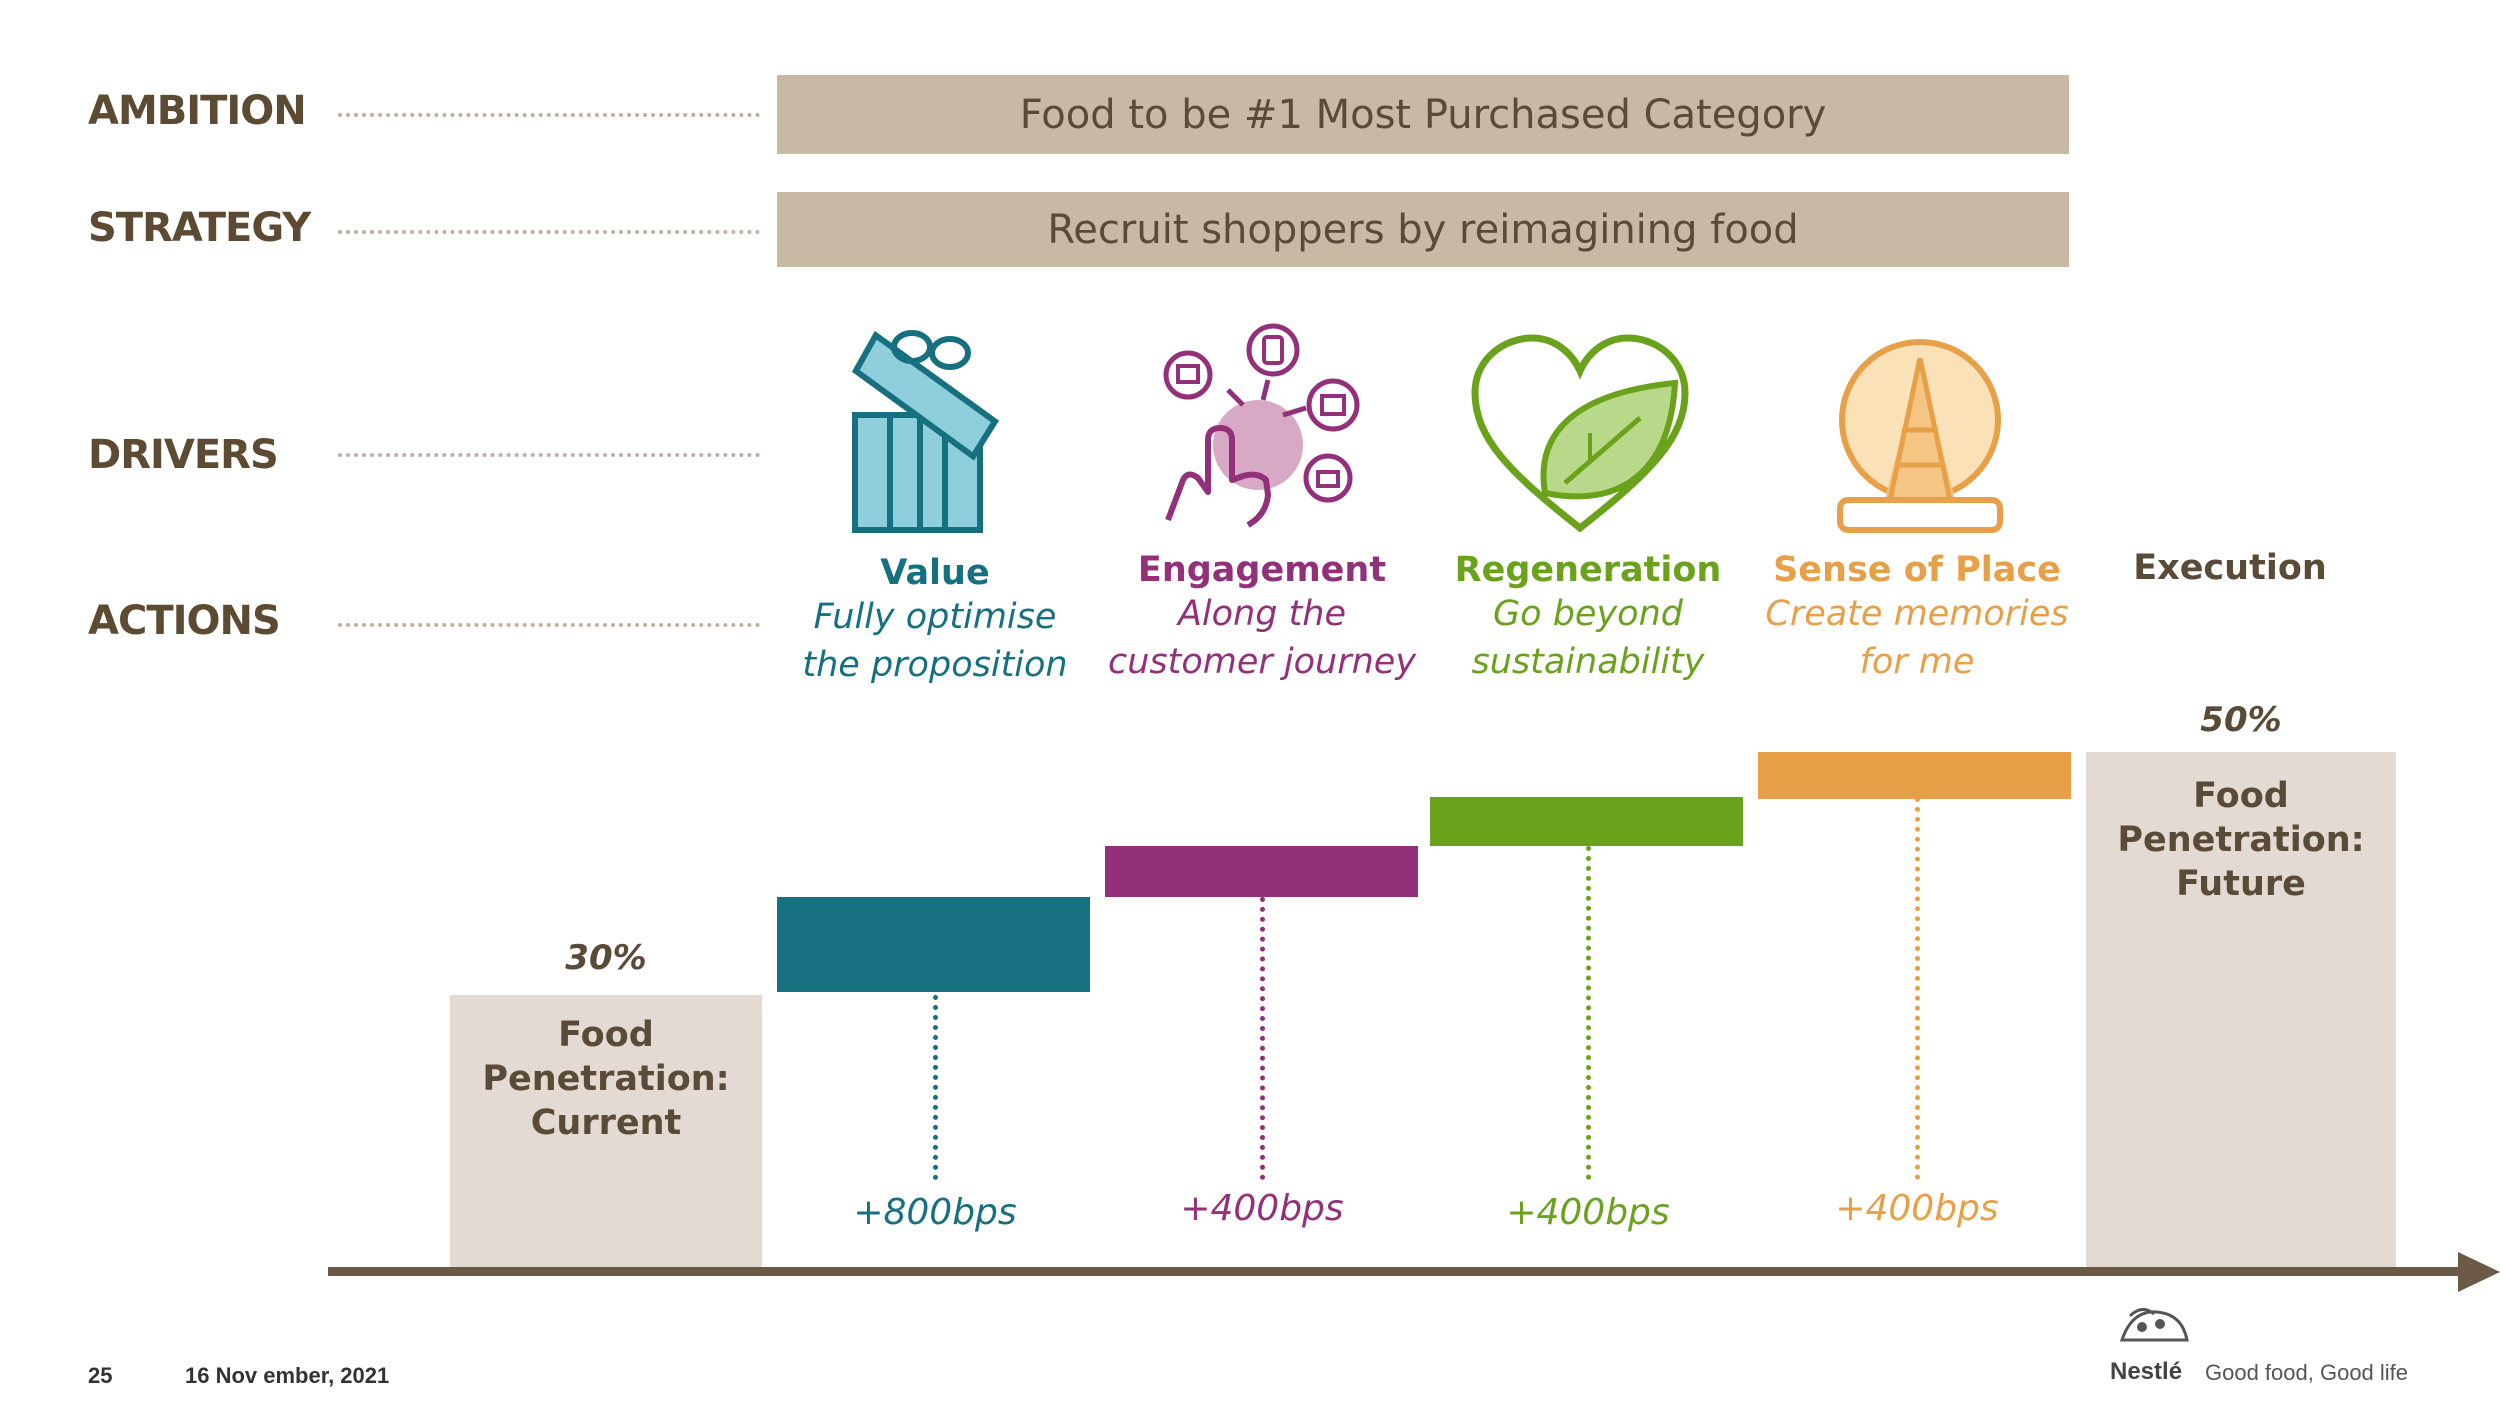 The width and height of the screenshot is (2500, 1406). I want to click on timeline-arrowhead, so click(2479, 1272).